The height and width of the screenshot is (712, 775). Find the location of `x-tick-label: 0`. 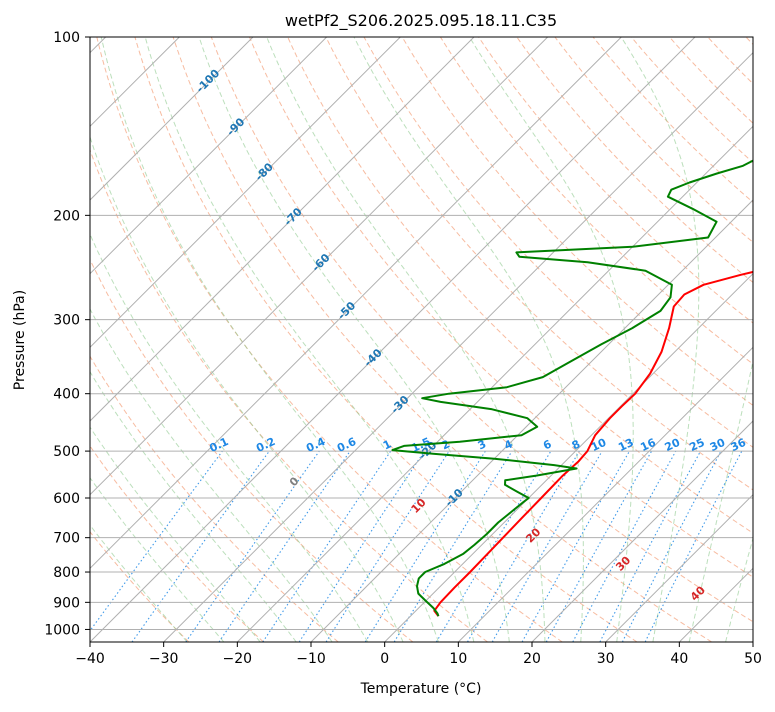

x-tick-label: 0 is located at coordinates (384, 659).